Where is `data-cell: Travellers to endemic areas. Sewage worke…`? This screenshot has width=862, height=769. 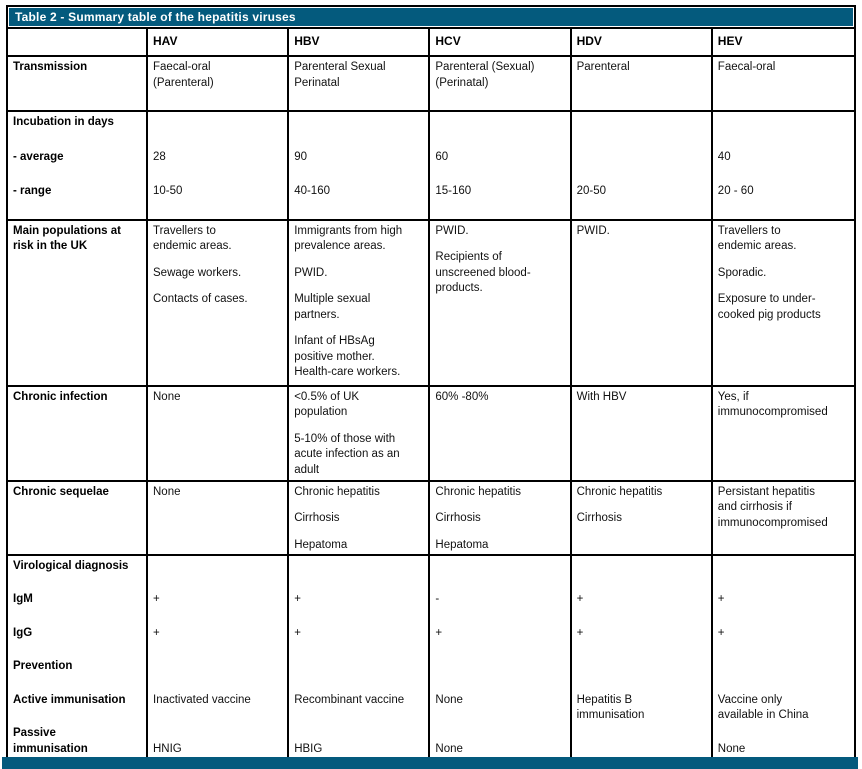 data-cell: Travellers to endemic areas. Sewage worke… is located at coordinates (219, 302).